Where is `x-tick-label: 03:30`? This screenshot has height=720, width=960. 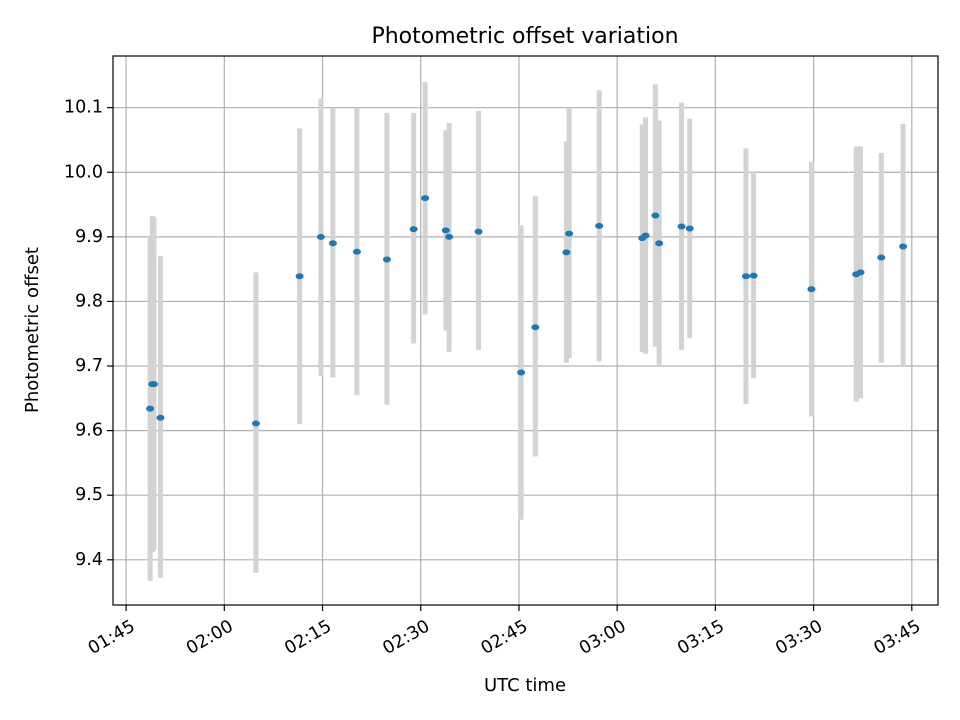
x-tick-label: 03:30 is located at coordinates (799, 637).